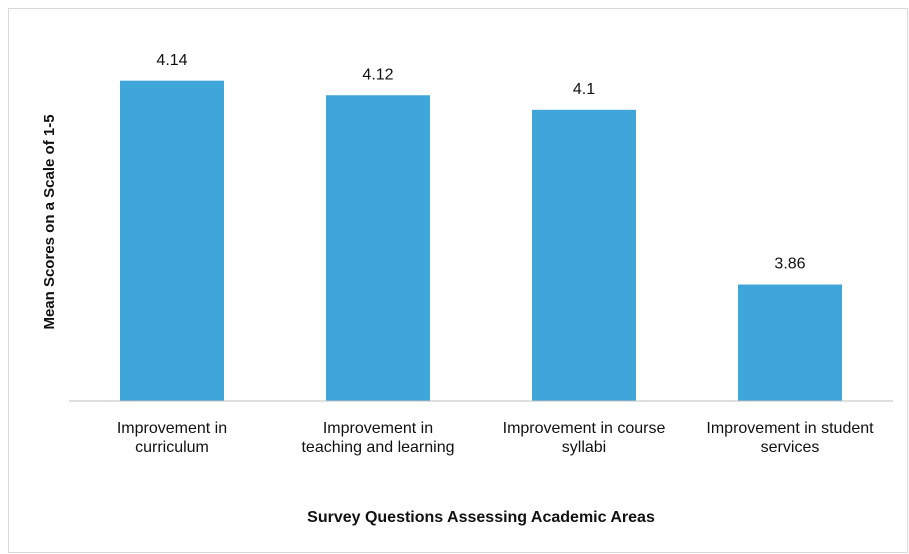  What do you see at coordinates (378, 438) in the screenshot?
I see `x-tick-label: Improvement in teaching and learning` at bounding box center [378, 438].